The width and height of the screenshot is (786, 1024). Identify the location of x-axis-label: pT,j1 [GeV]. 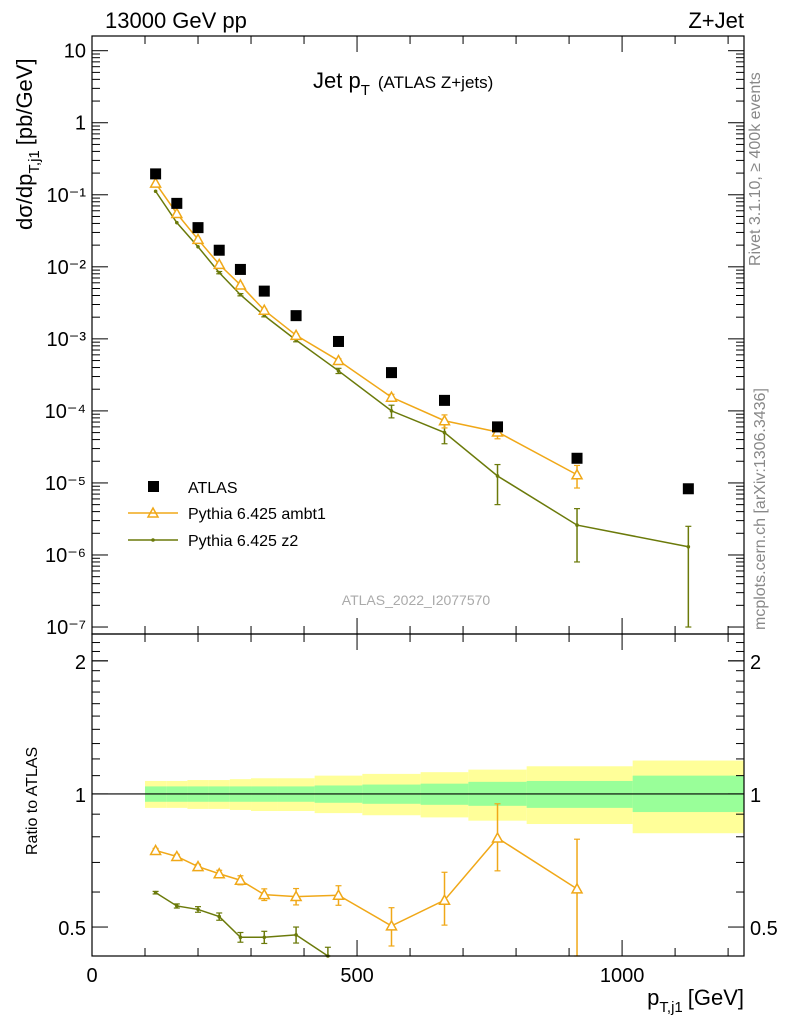
(695, 1000).